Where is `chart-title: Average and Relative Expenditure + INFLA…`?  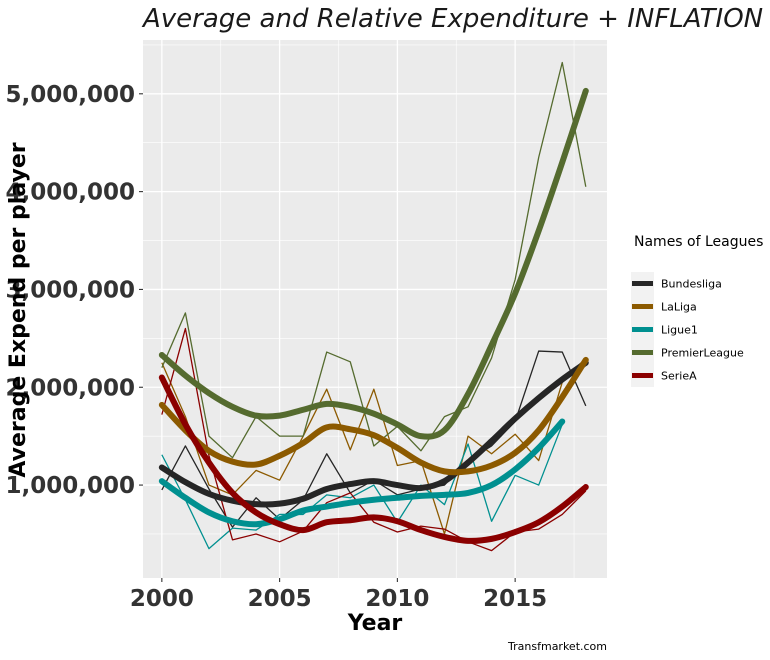 chart-title: Average and Relative Expenditure + INFLA… is located at coordinates (452, 19).